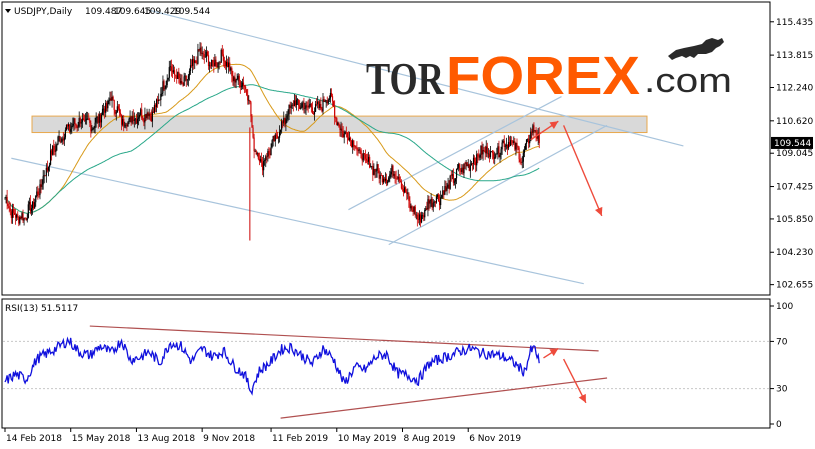 The width and height of the screenshot is (815, 449). What do you see at coordinates (348, 372) in the screenshot?
I see `rsi-trendlines` at bounding box center [348, 372].